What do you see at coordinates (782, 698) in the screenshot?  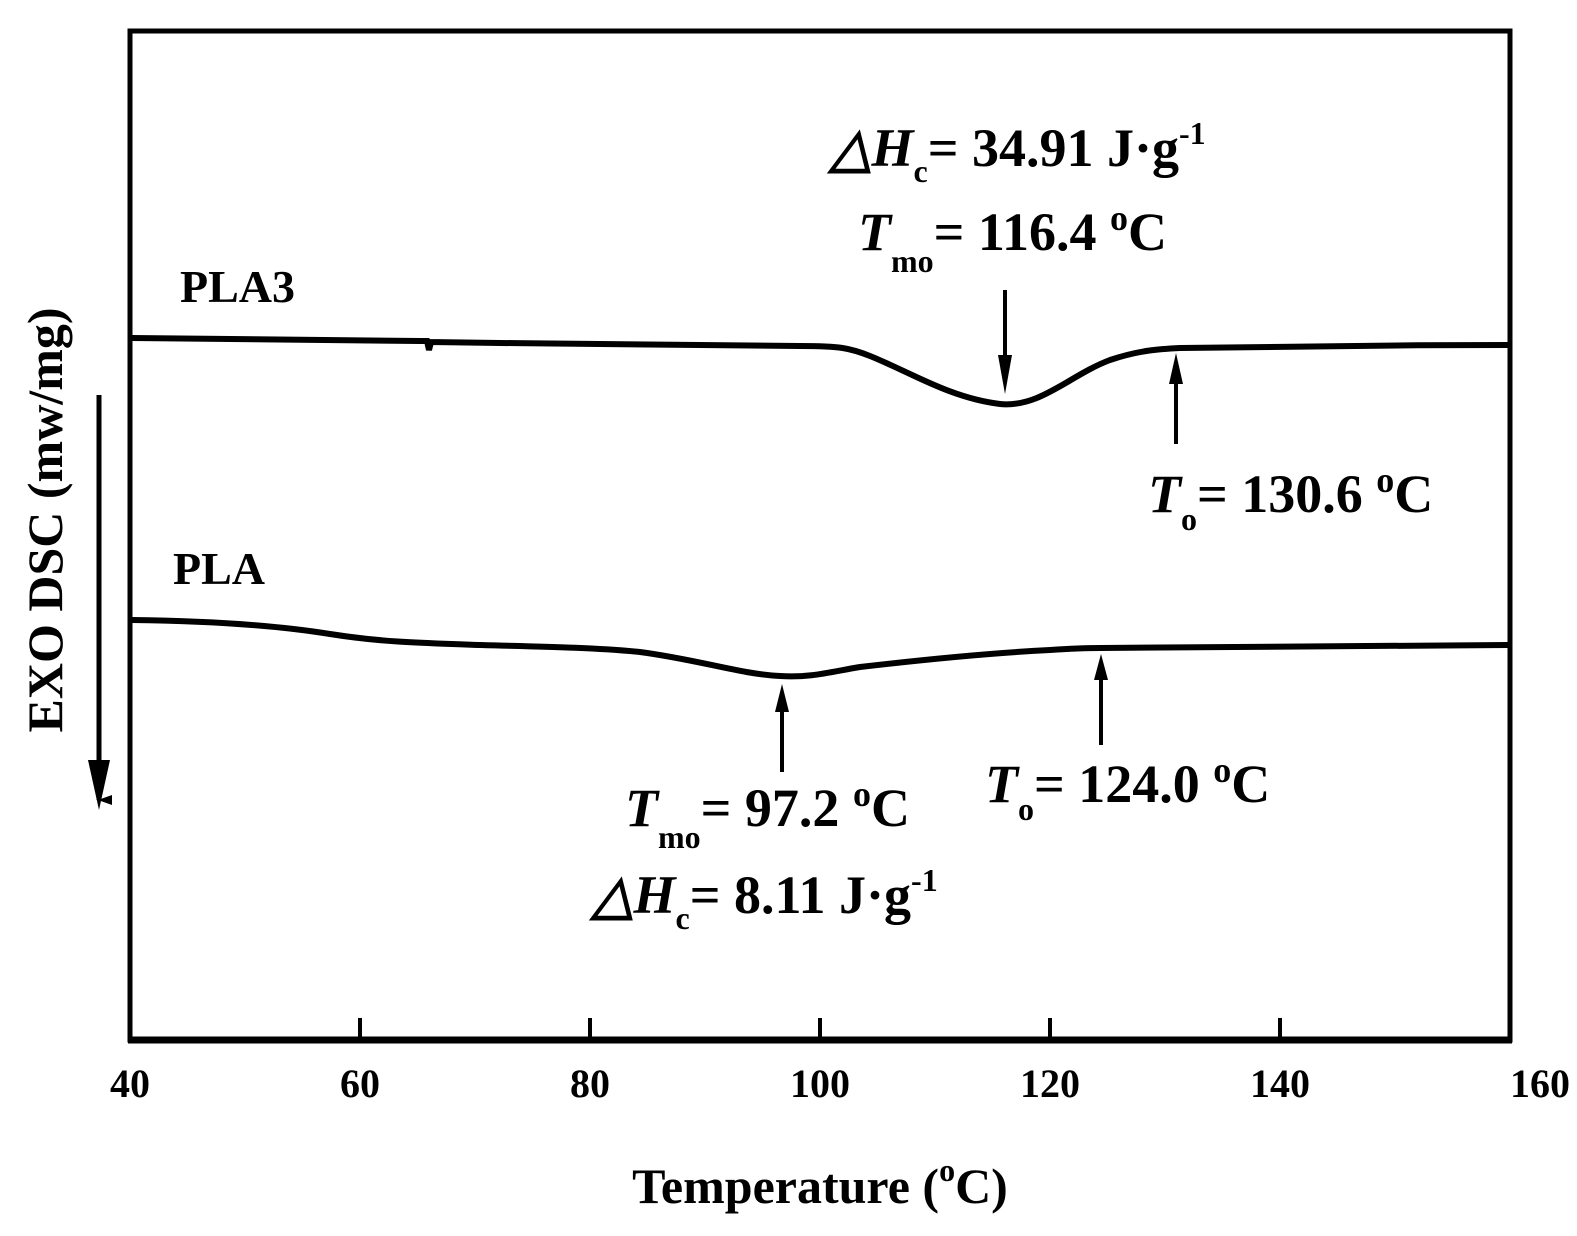 I see `pla-tmo-arrowhead-icon` at bounding box center [782, 698].